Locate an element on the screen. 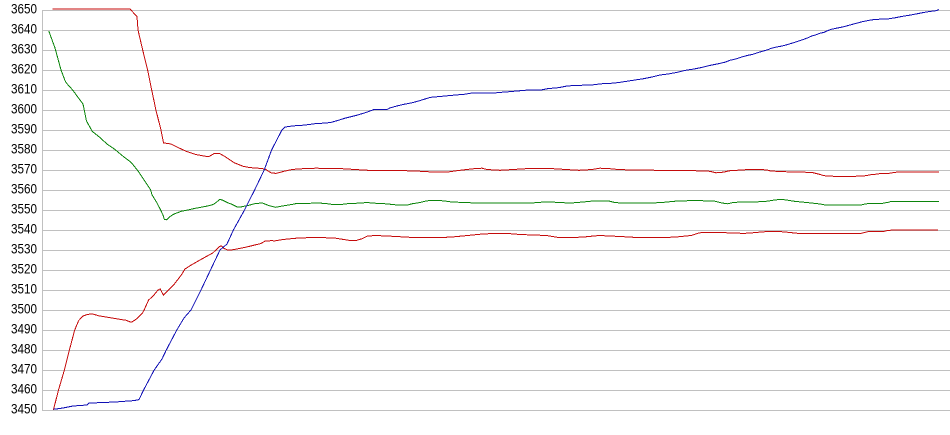 Image resolution: width=950 pixels, height=435 pixels. svg-text: 3530 is located at coordinates (24, 249).